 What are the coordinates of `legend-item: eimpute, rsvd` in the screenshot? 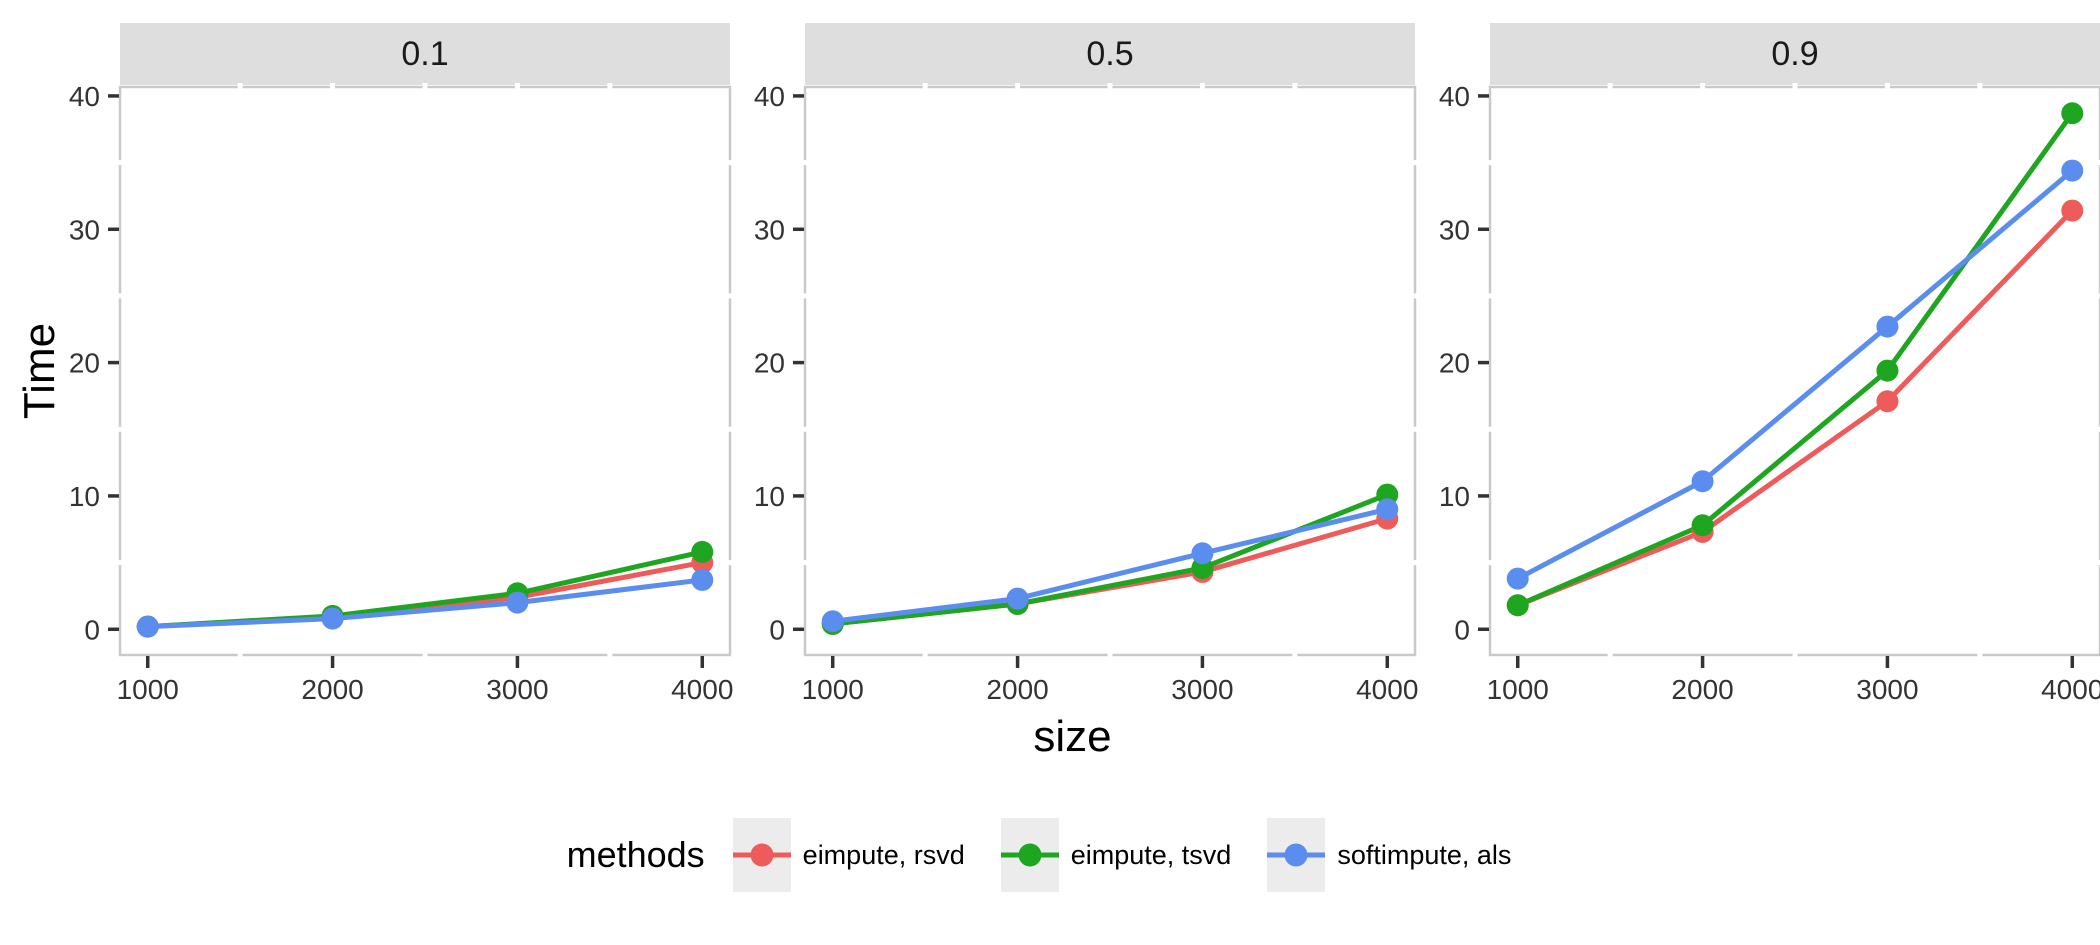 It's located at (848, 855).